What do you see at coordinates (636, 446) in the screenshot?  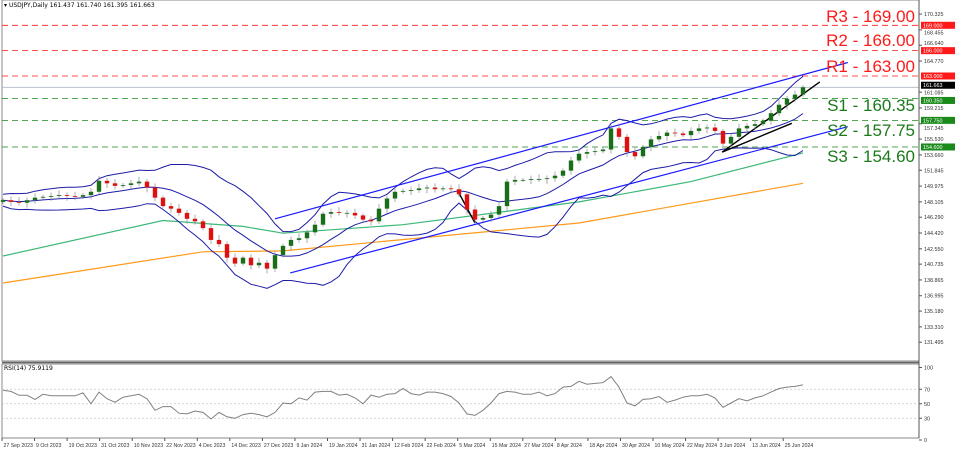 I see `date-tick-label: 30 Apr 2024` at bounding box center [636, 446].